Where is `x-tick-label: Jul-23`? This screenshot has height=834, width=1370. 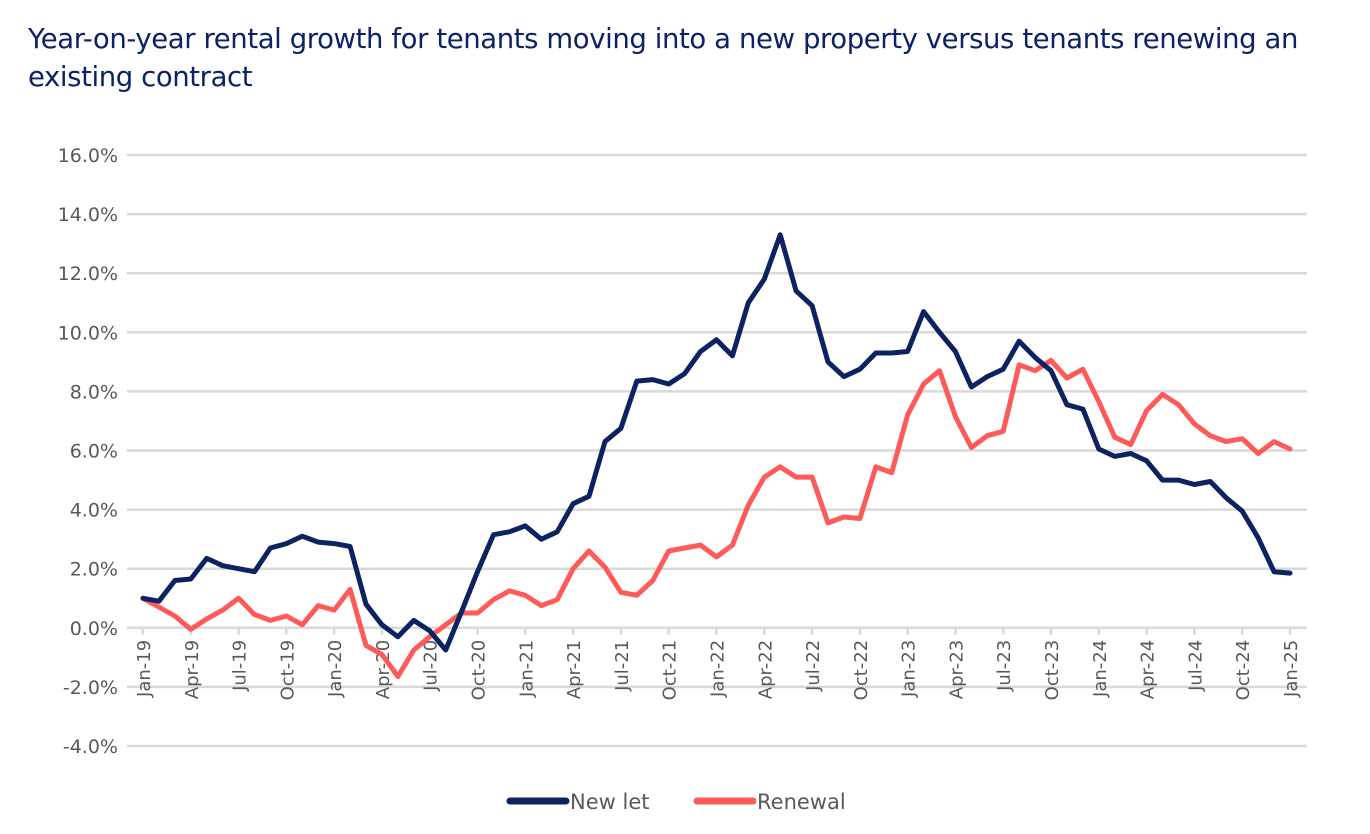 x-tick-label: Jul-23 is located at coordinates (1004, 666).